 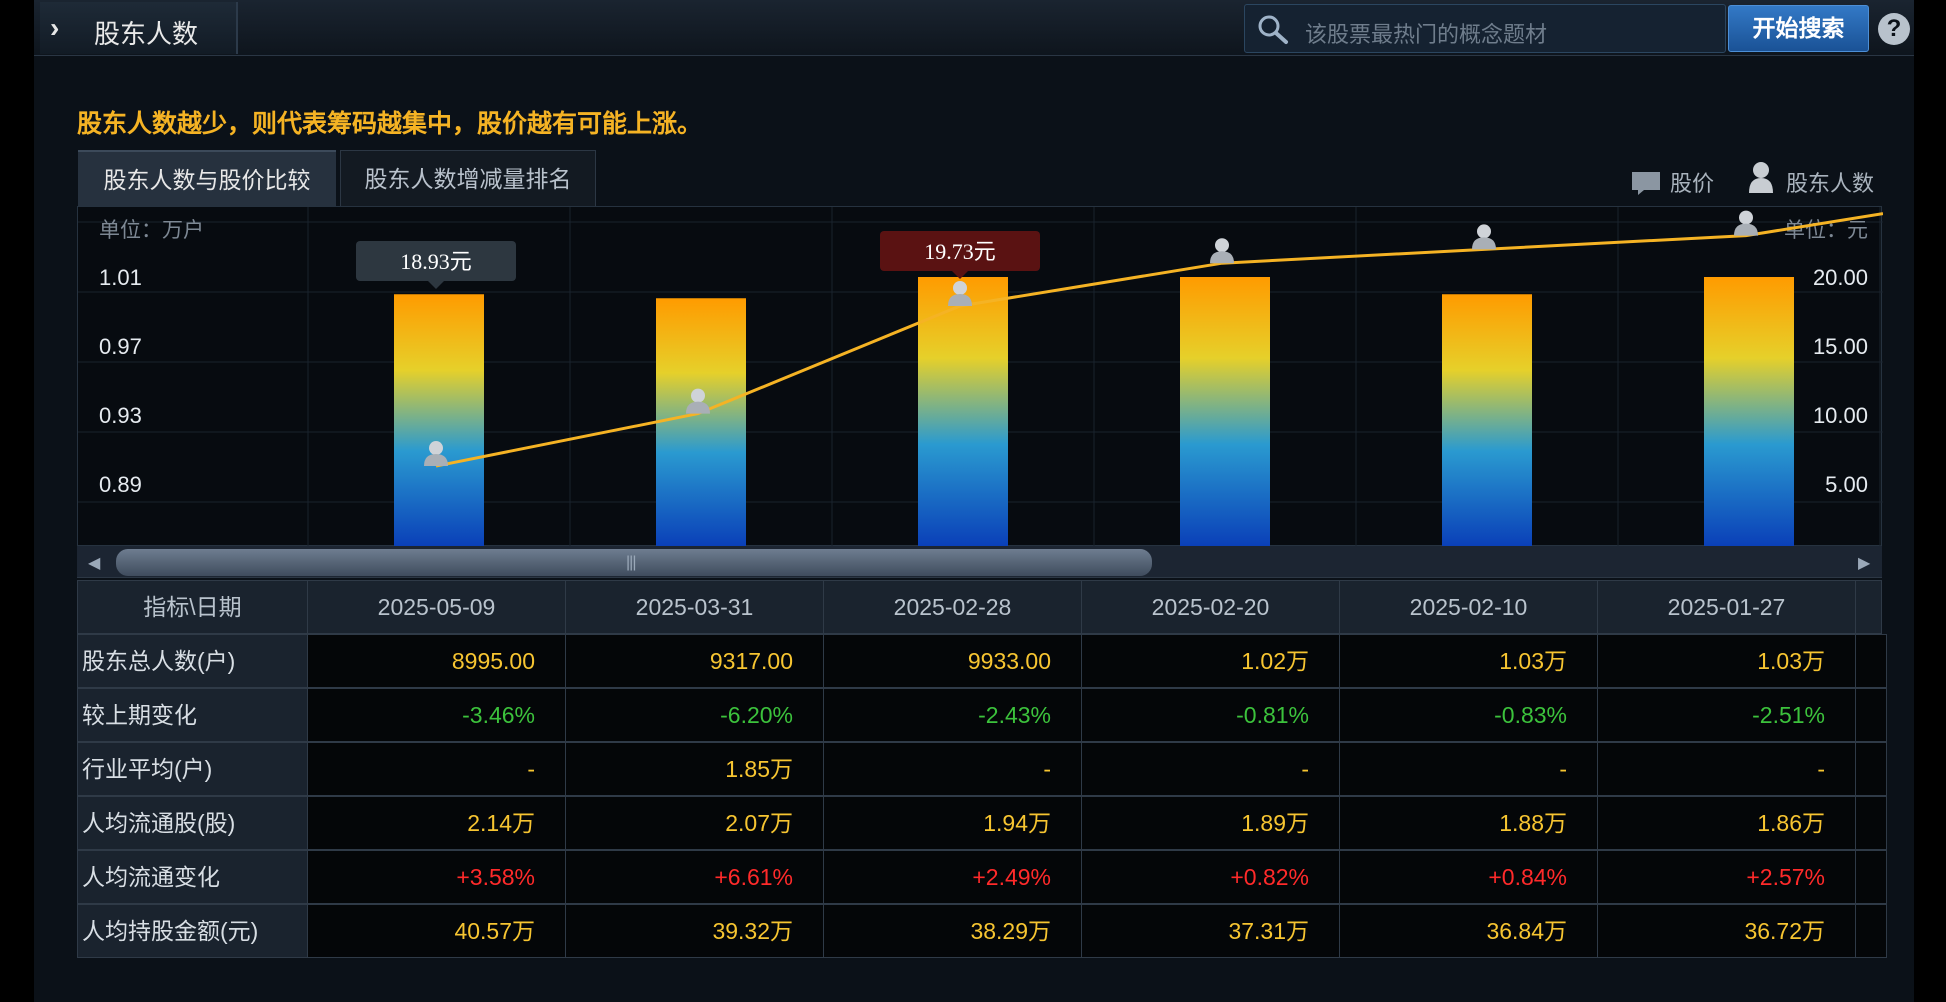 What do you see at coordinates (436, 661) in the screenshot?
I see `table-cell: 8995.00` at bounding box center [436, 661].